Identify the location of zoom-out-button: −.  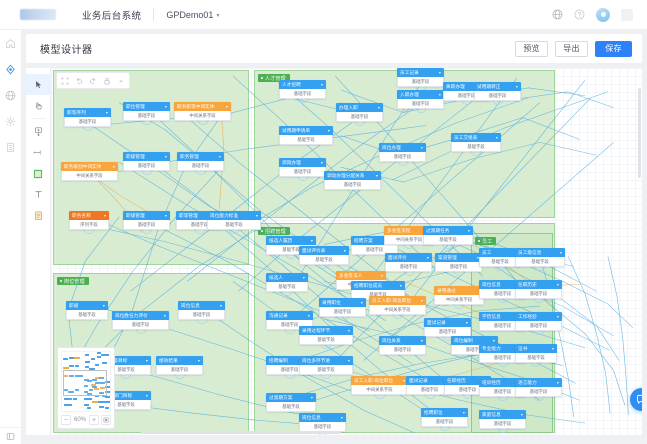
(66, 420).